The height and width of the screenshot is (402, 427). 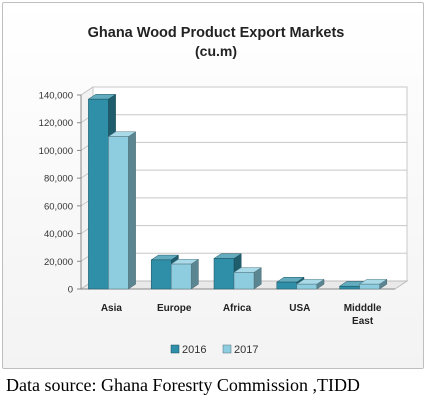 What do you see at coordinates (58, 179) in the screenshot?
I see `y-tick-label: 80,000` at bounding box center [58, 179].